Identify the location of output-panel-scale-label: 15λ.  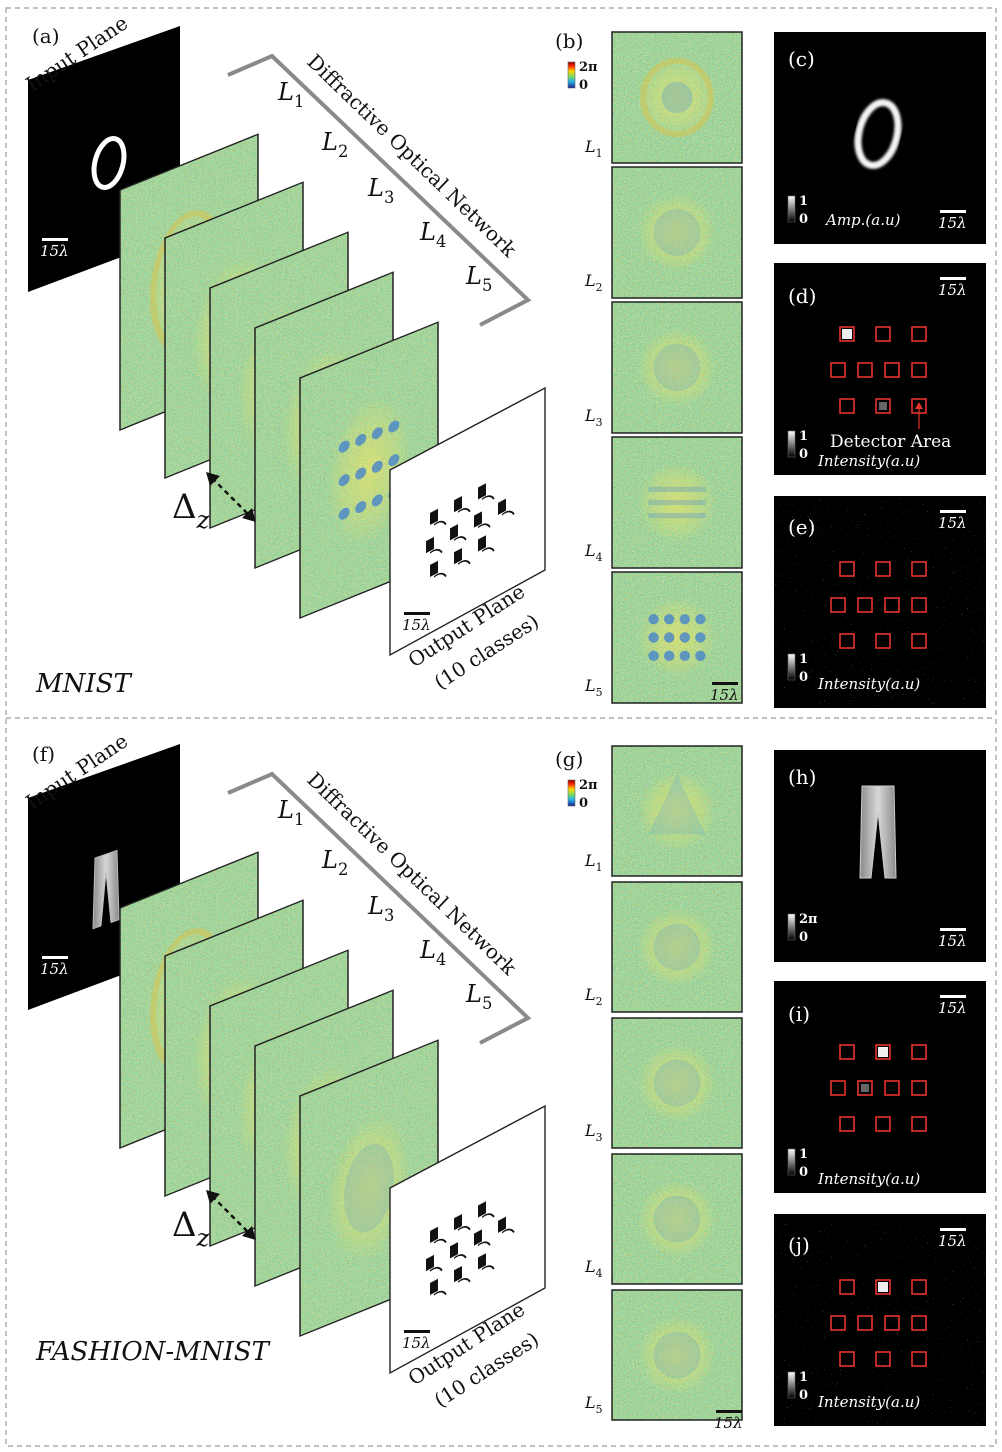
(952, 1241).